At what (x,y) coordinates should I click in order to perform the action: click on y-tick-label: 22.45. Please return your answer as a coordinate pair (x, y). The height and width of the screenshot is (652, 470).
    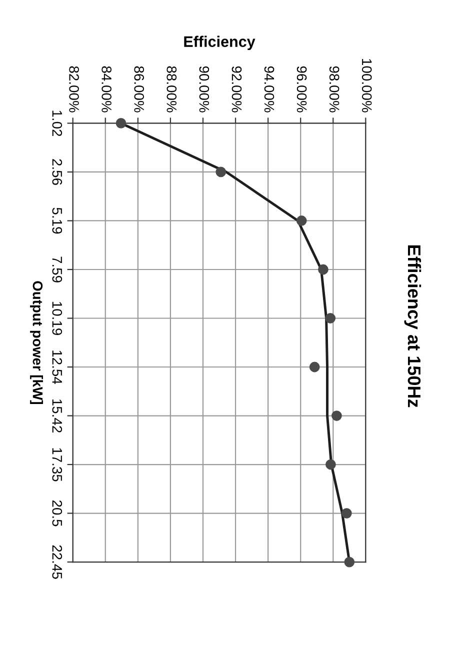
    Looking at the image, I should click on (57, 562).